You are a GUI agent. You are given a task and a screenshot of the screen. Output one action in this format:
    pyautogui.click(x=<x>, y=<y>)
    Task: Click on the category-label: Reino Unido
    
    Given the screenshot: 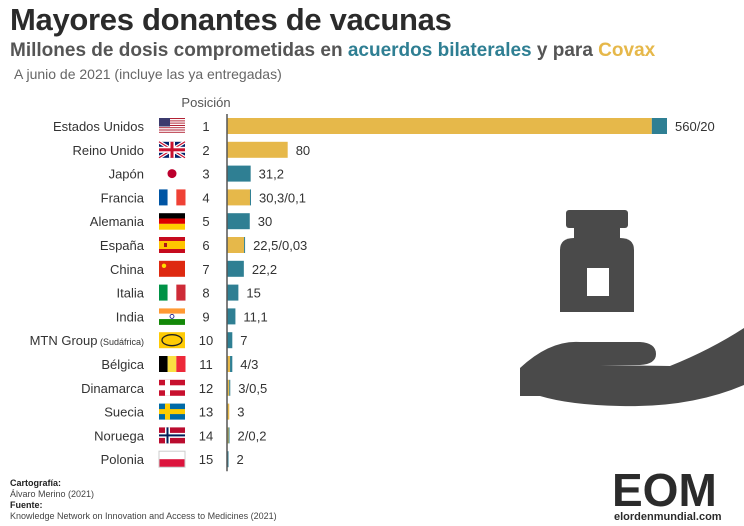 What is the action you would take?
    pyautogui.click(x=108, y=150)
    